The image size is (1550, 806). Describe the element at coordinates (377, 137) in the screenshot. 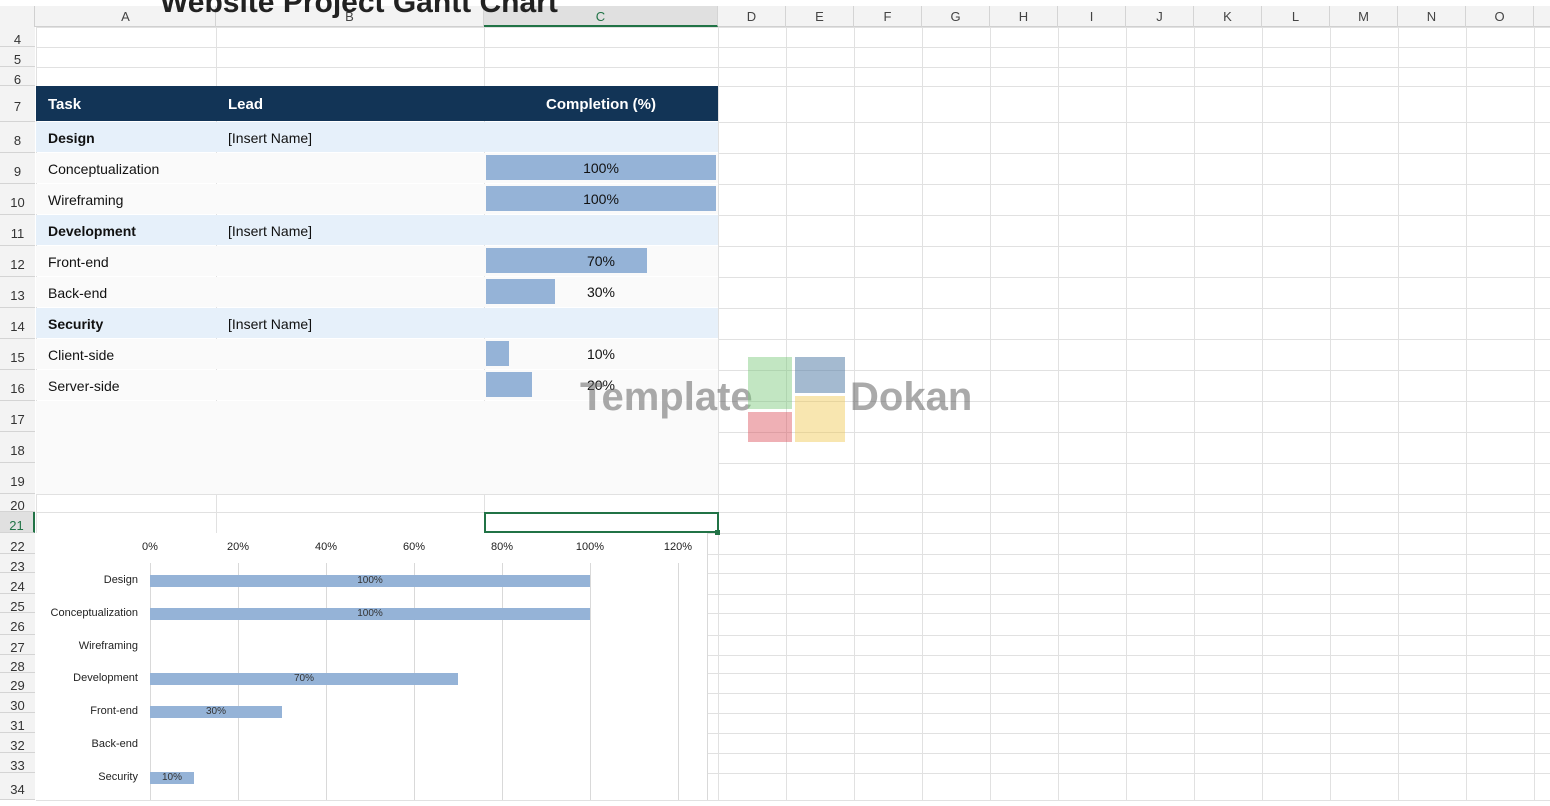

I see `table-group-row: Design [Insert Name]` at that location.